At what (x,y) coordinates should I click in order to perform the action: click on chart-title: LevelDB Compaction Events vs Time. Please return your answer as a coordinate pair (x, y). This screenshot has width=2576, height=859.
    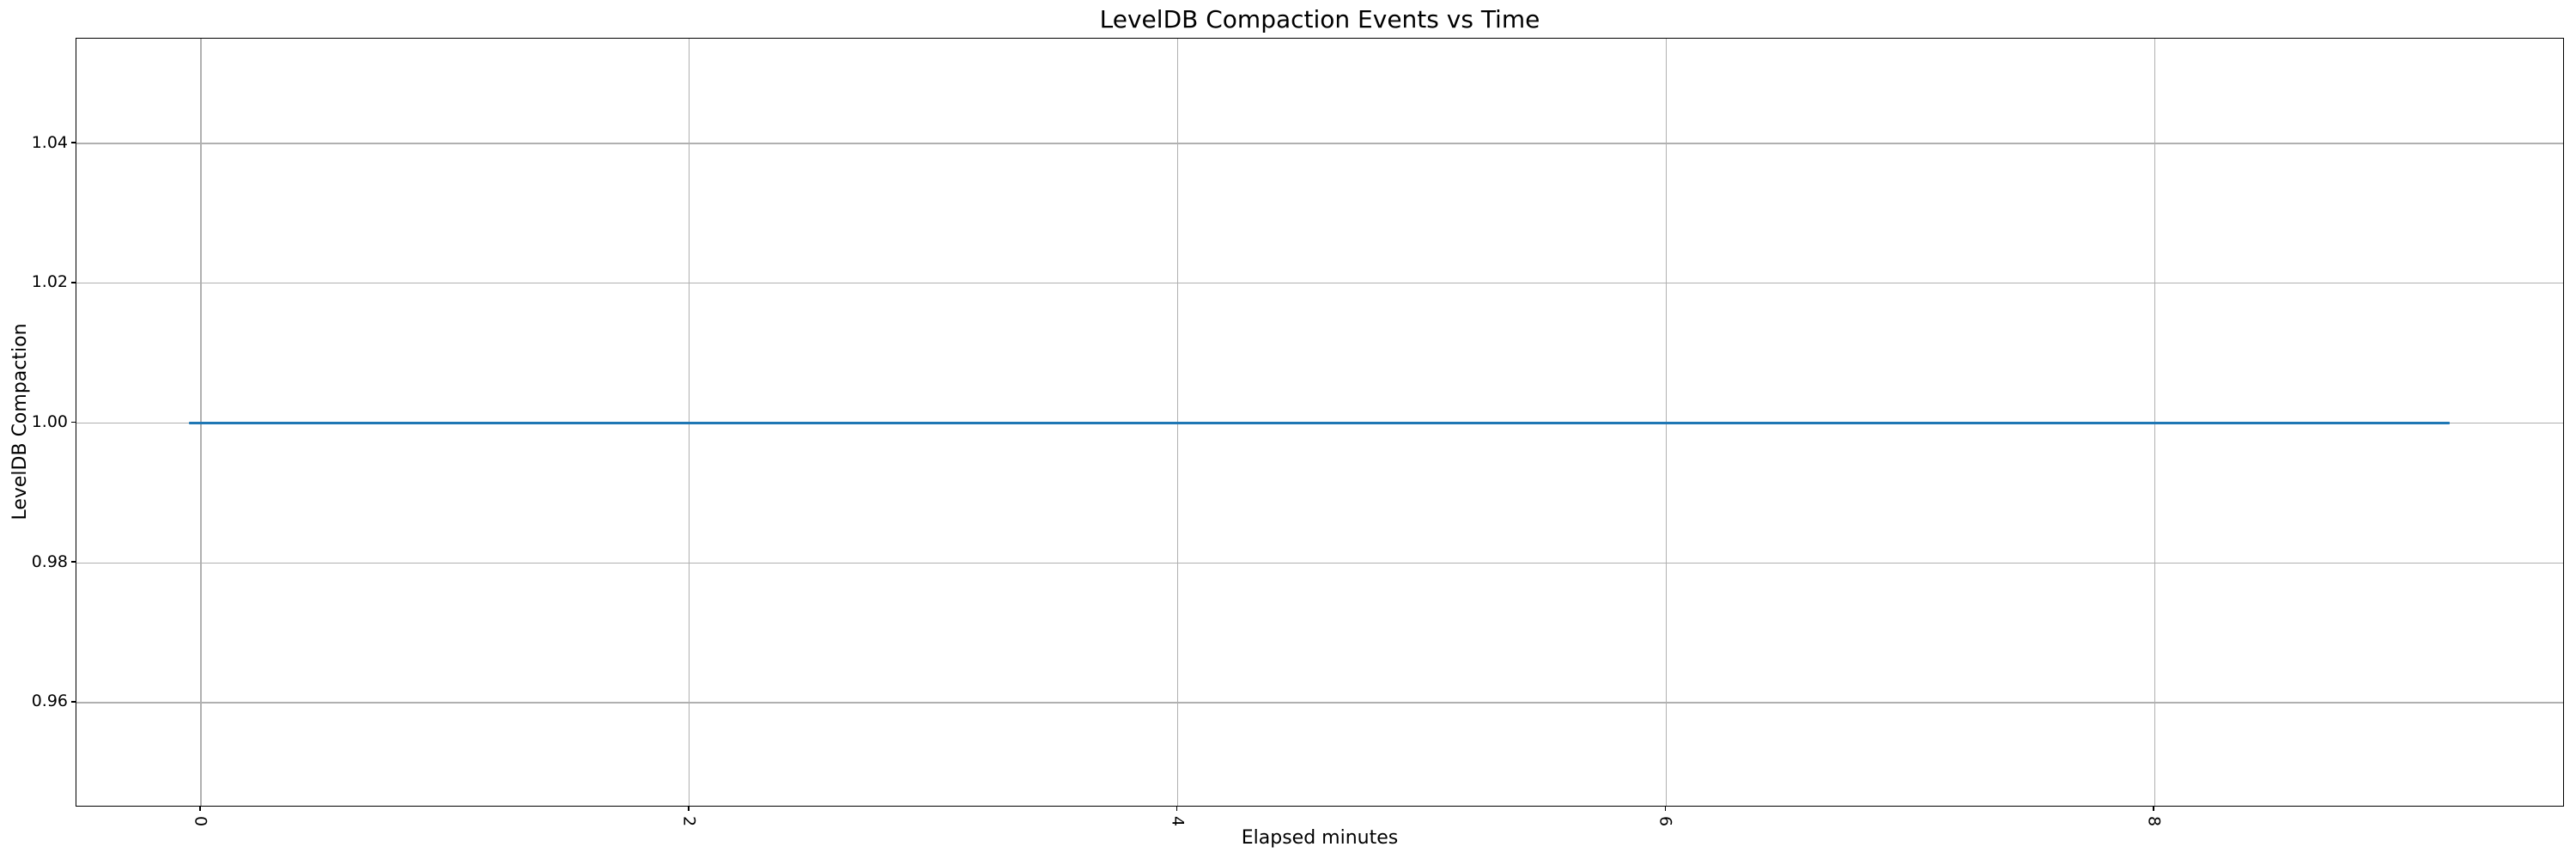
    Looking at the image, I should click on (1319, 19).